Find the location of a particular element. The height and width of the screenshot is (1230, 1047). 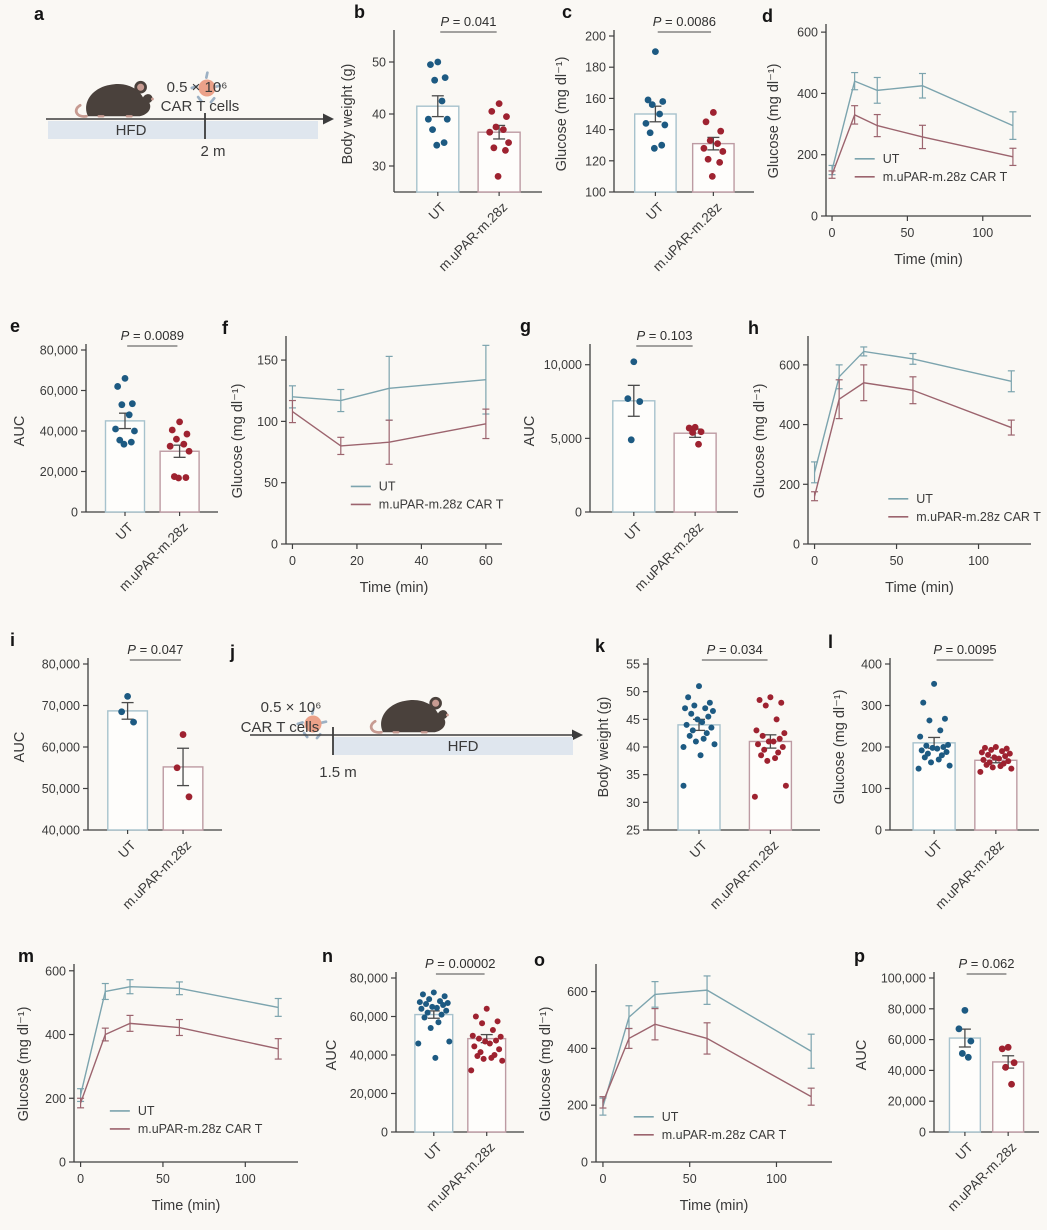

timeline-arrow is located at coordinates (577, 735).